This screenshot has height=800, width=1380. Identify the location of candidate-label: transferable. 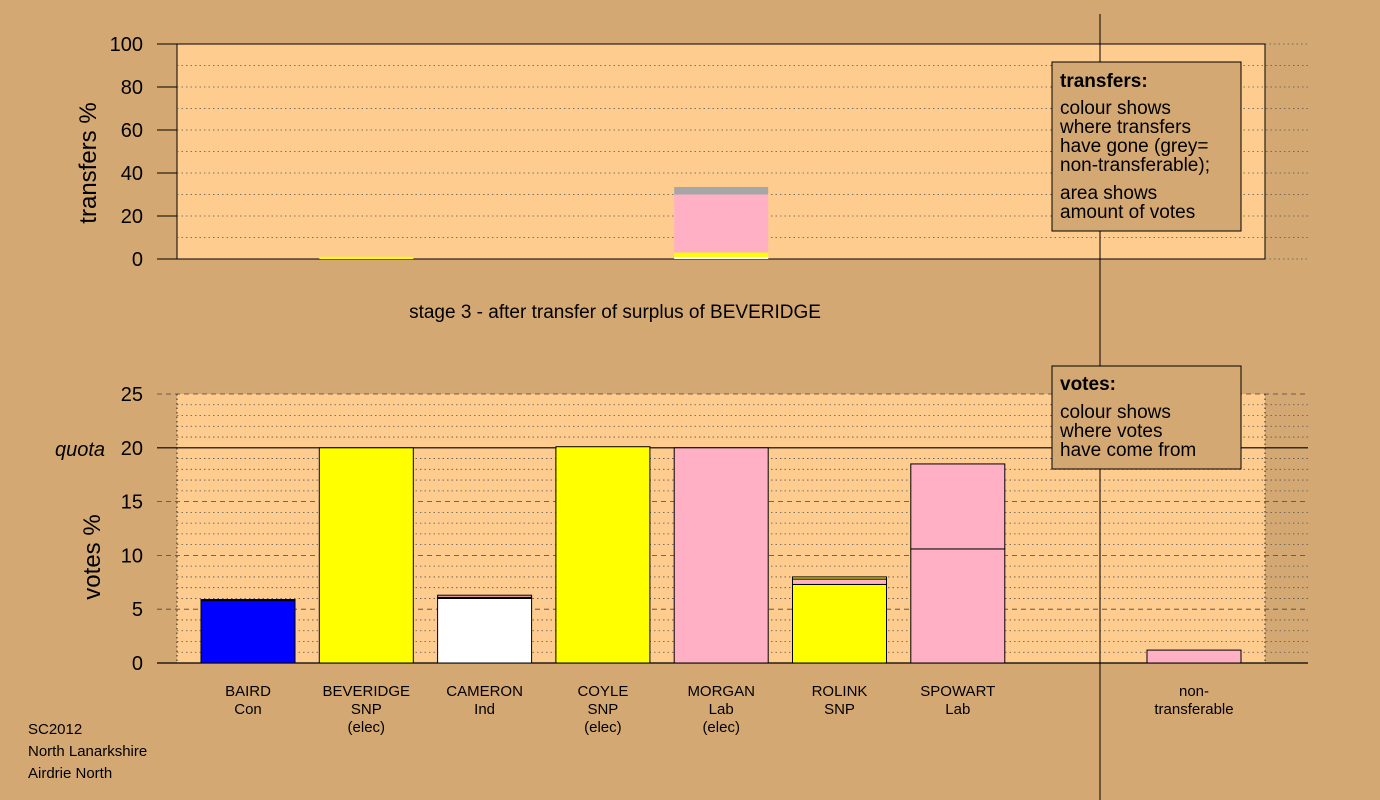
(1193, 709).